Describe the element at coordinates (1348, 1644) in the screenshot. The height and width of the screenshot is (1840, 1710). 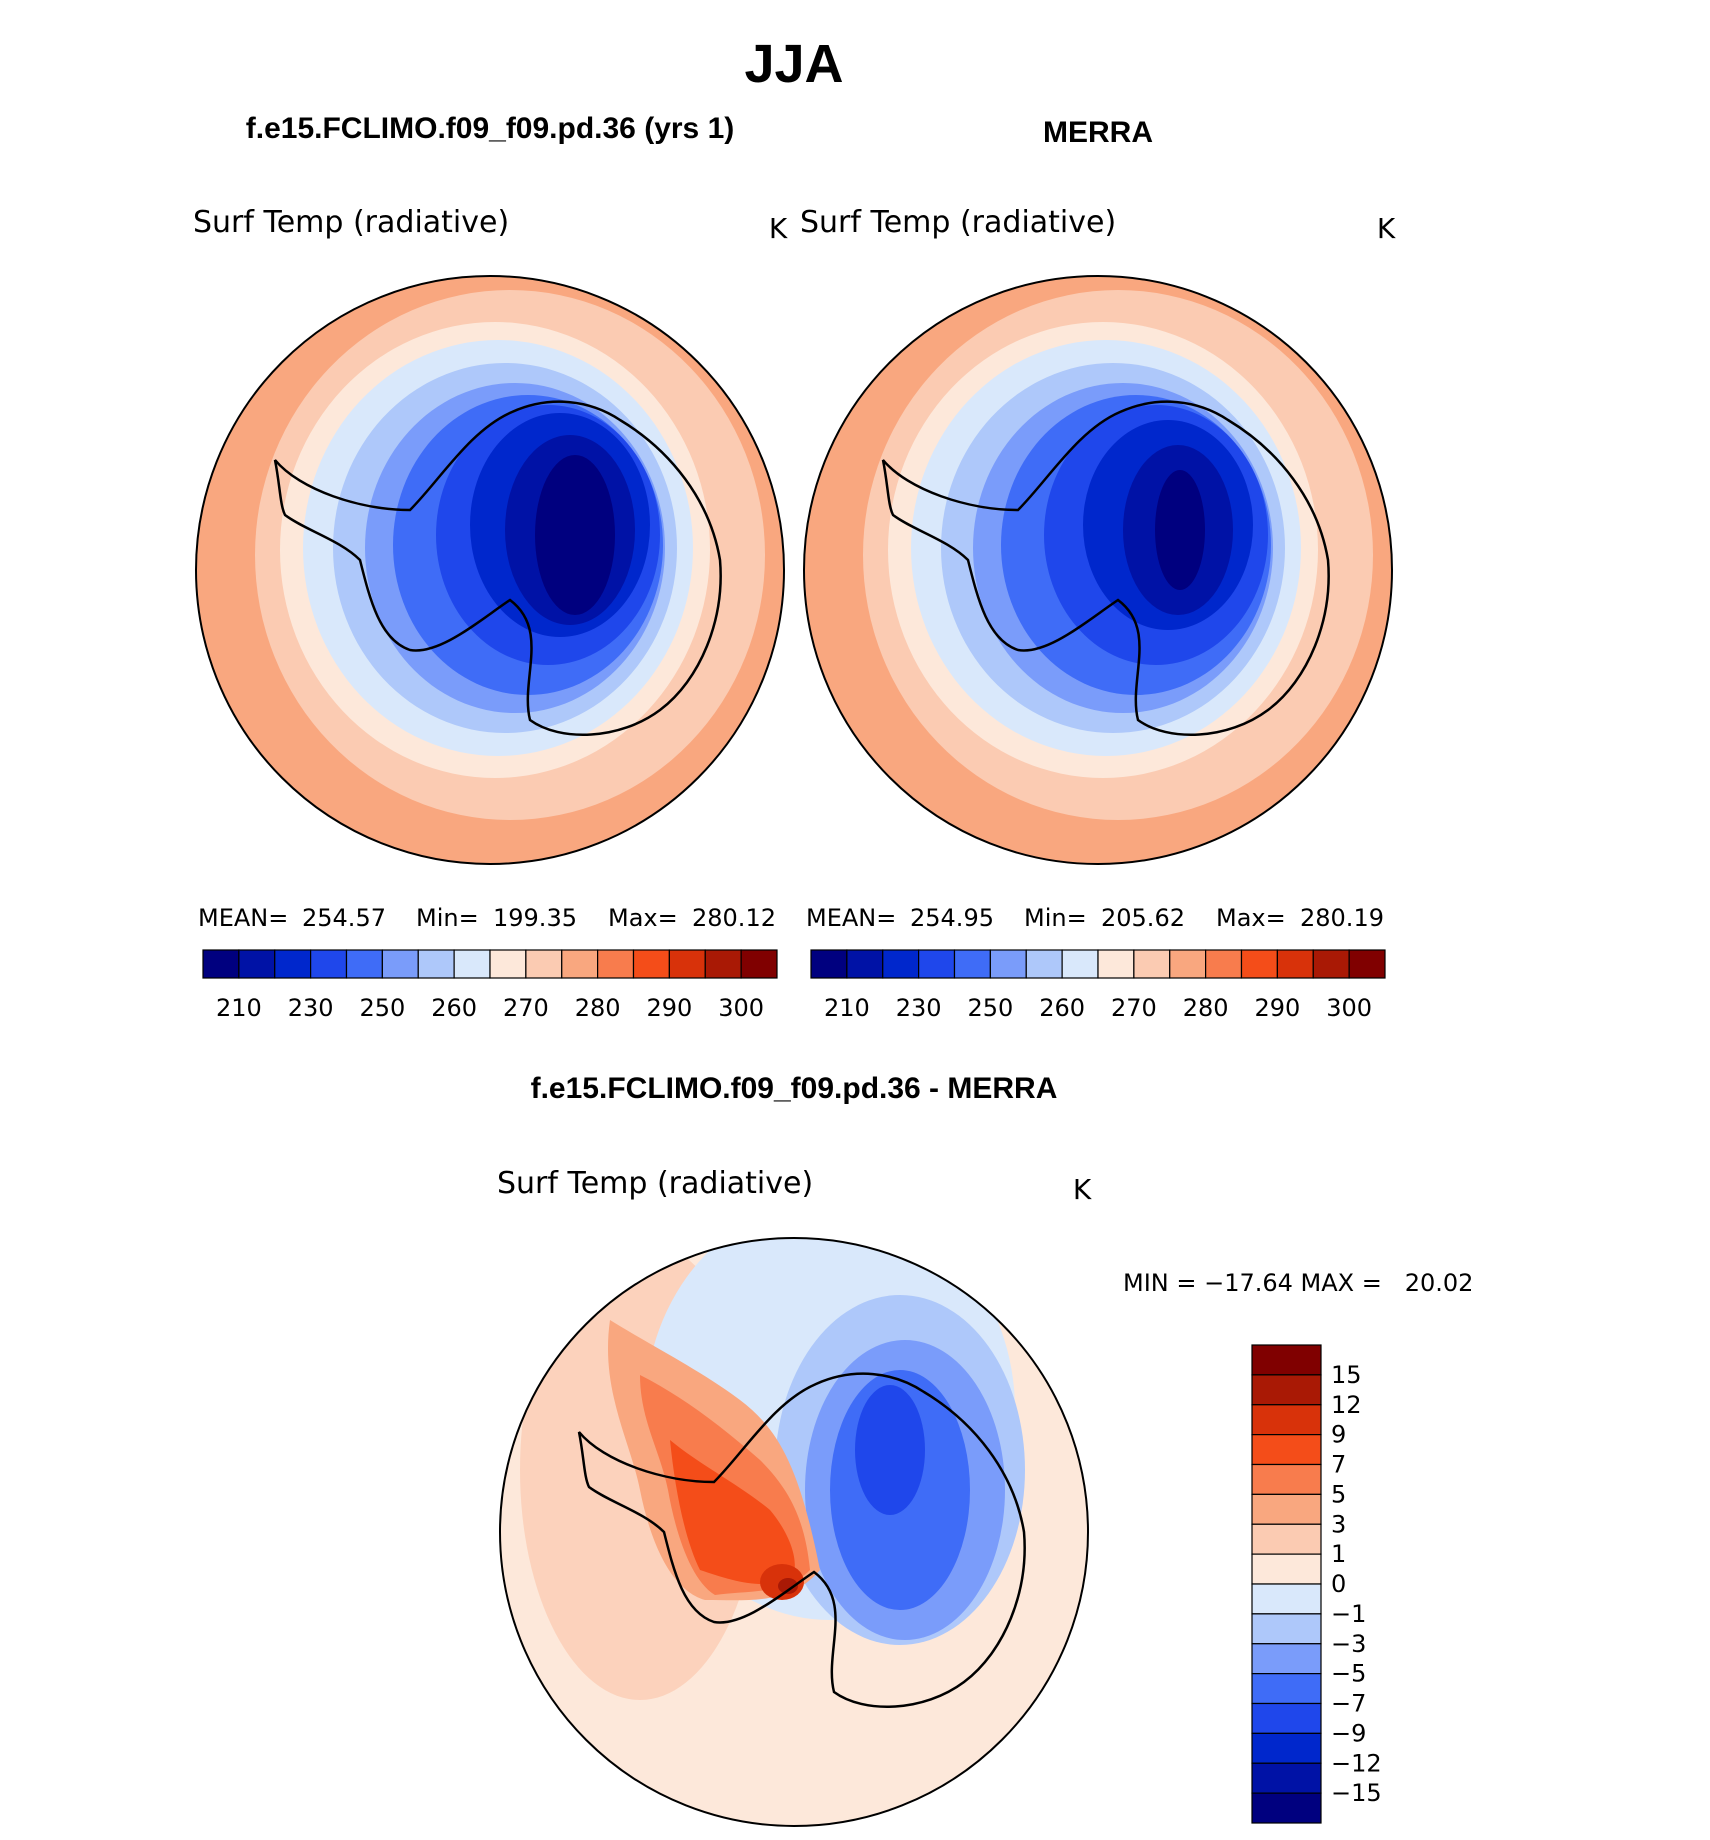
I see `colorbar-tick-label: −3` at that location.